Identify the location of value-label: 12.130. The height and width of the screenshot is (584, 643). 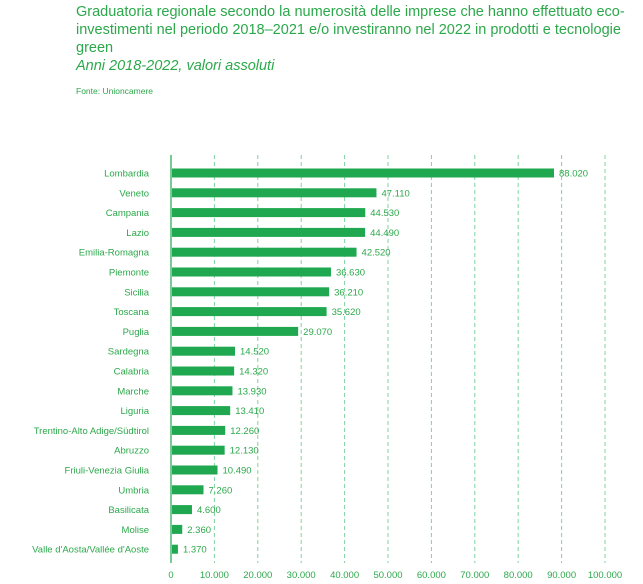
(244, 451).